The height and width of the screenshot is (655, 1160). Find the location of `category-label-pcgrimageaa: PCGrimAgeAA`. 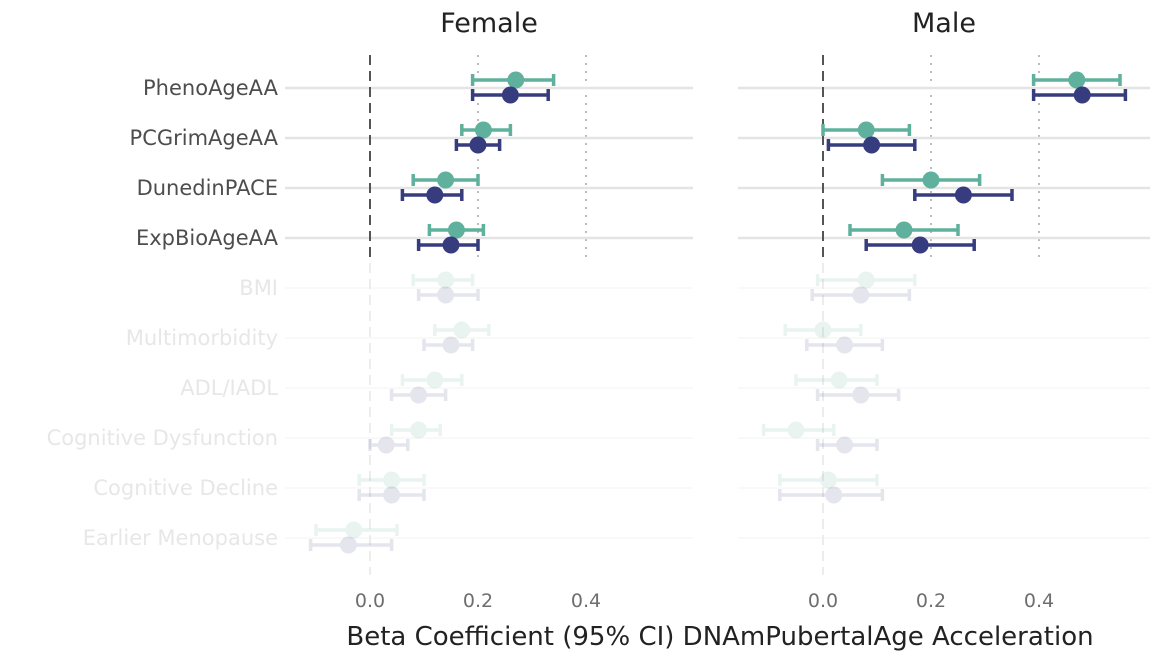

category-label-pcgrimageaa: PCGrimAgeAA is located at coordinates (204, 138).